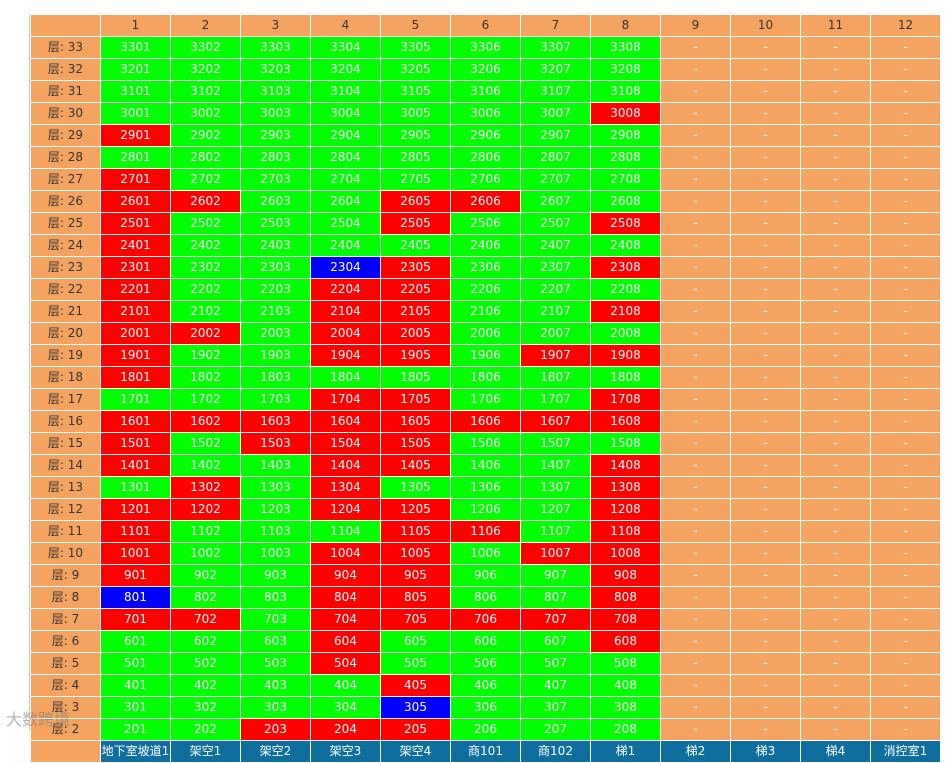  What do you see at coordinates (415, 91) in the screenshot?
I see `room-cell: 3105` at bounding box center [415, 91].